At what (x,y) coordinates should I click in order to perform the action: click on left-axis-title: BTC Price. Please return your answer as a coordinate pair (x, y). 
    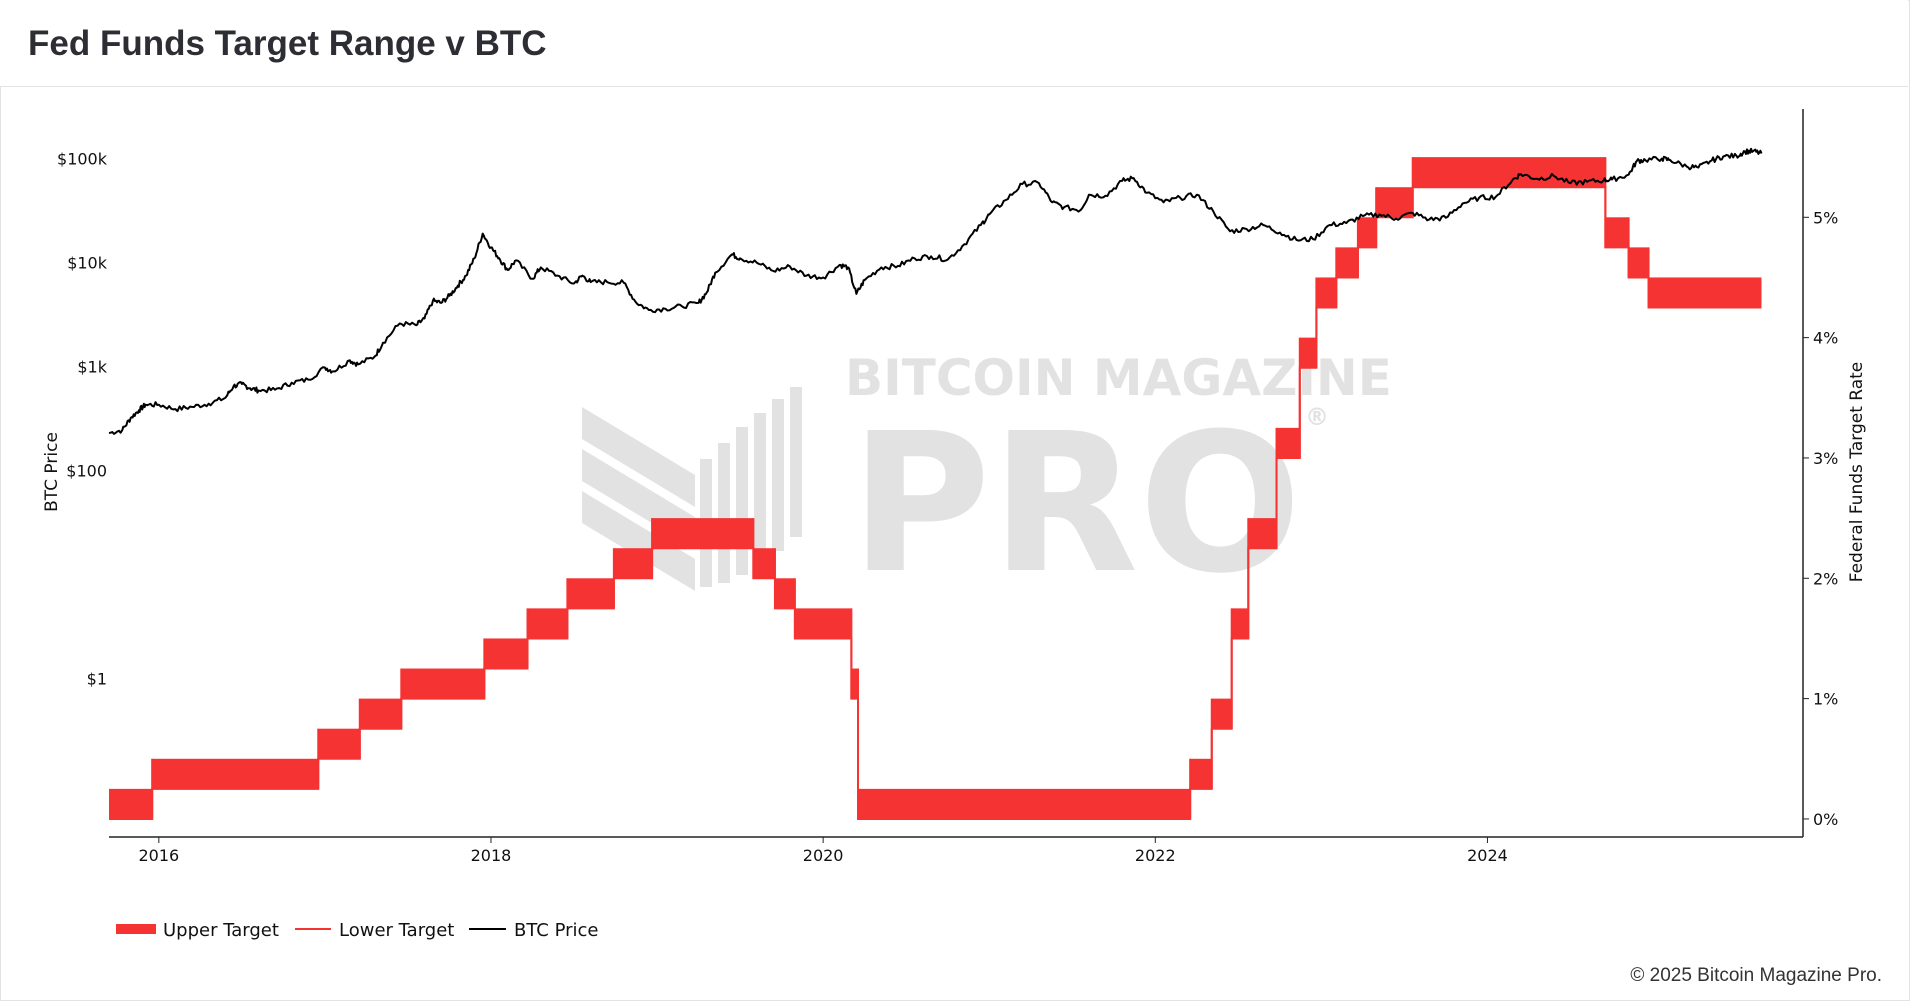
    Looking at the image, I should click on (52, 472).